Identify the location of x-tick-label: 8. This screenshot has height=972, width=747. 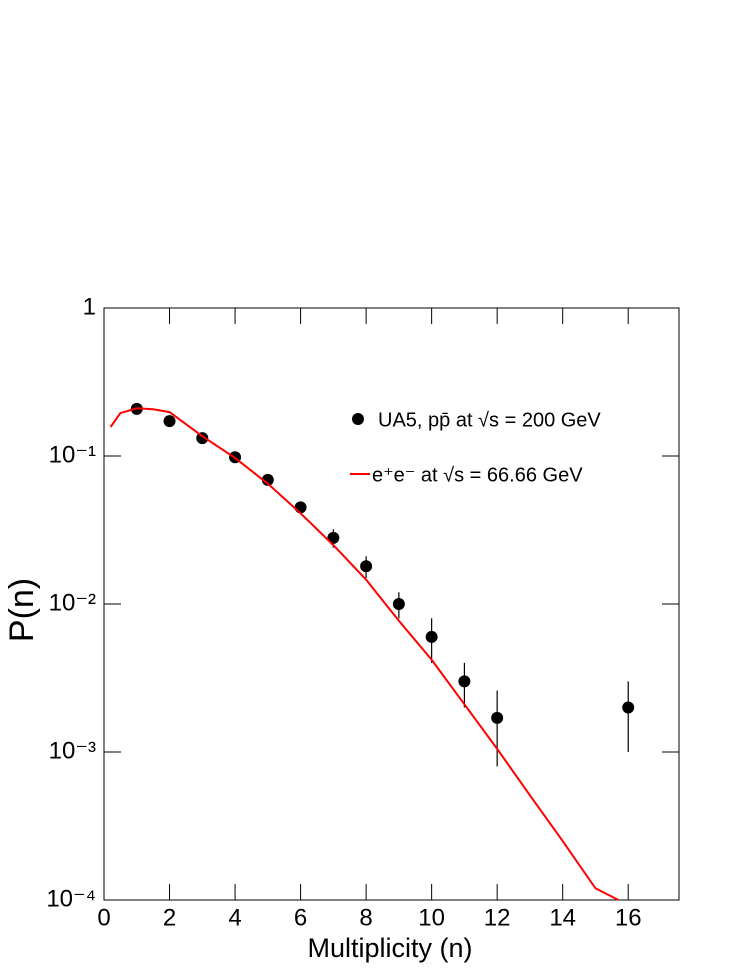
(365, 917).